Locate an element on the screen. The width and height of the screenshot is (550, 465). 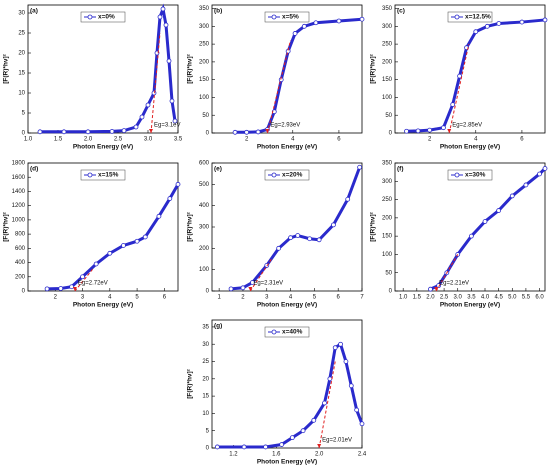
y-tick-label: 300 is located at coordinates (204, 228).